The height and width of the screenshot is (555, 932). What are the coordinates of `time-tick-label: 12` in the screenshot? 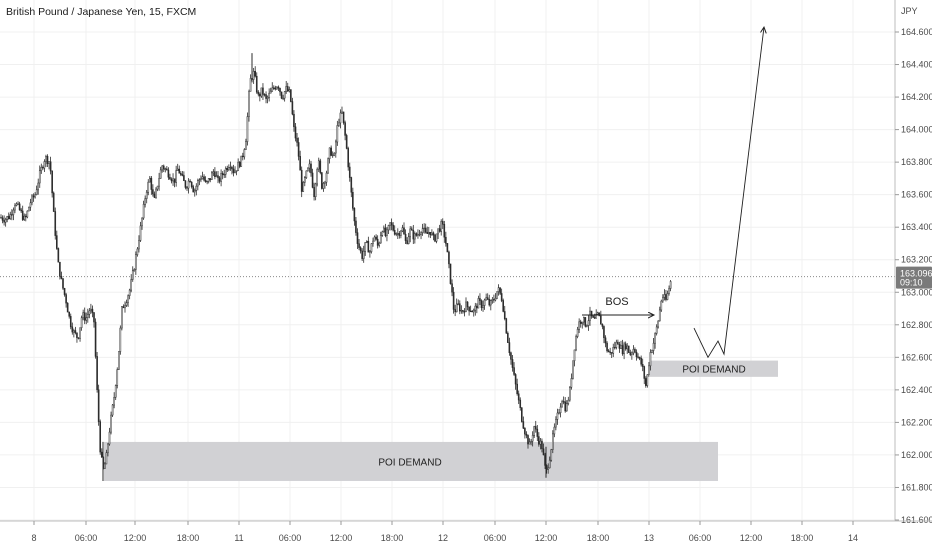 It's located at (443, 538).